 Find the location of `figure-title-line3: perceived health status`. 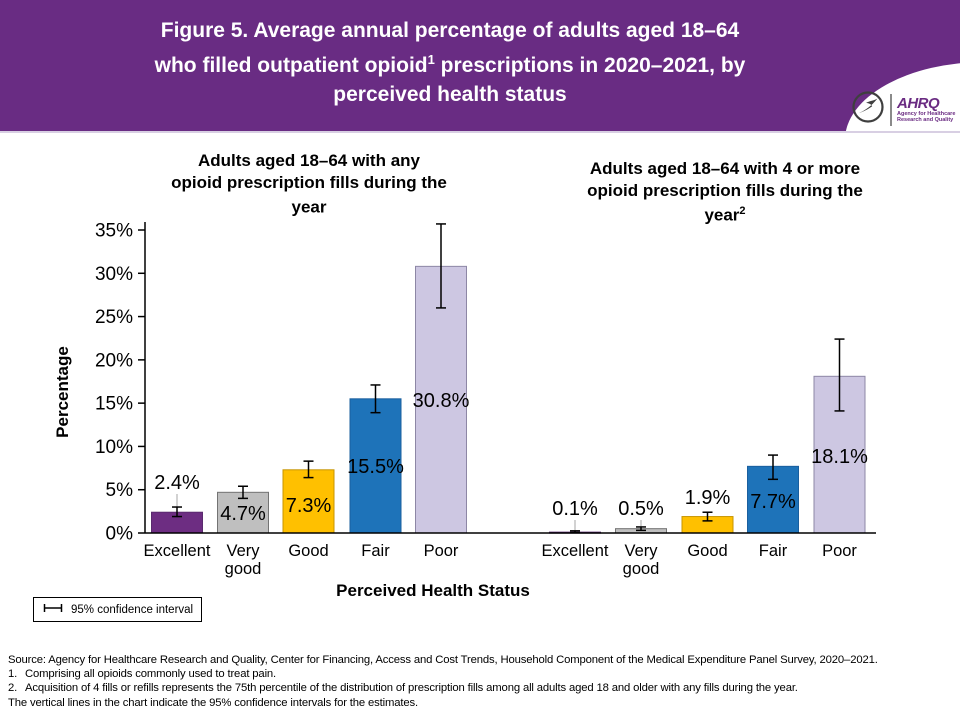

figure-title-line3: perceived health status is located at coordinates (450, 94).